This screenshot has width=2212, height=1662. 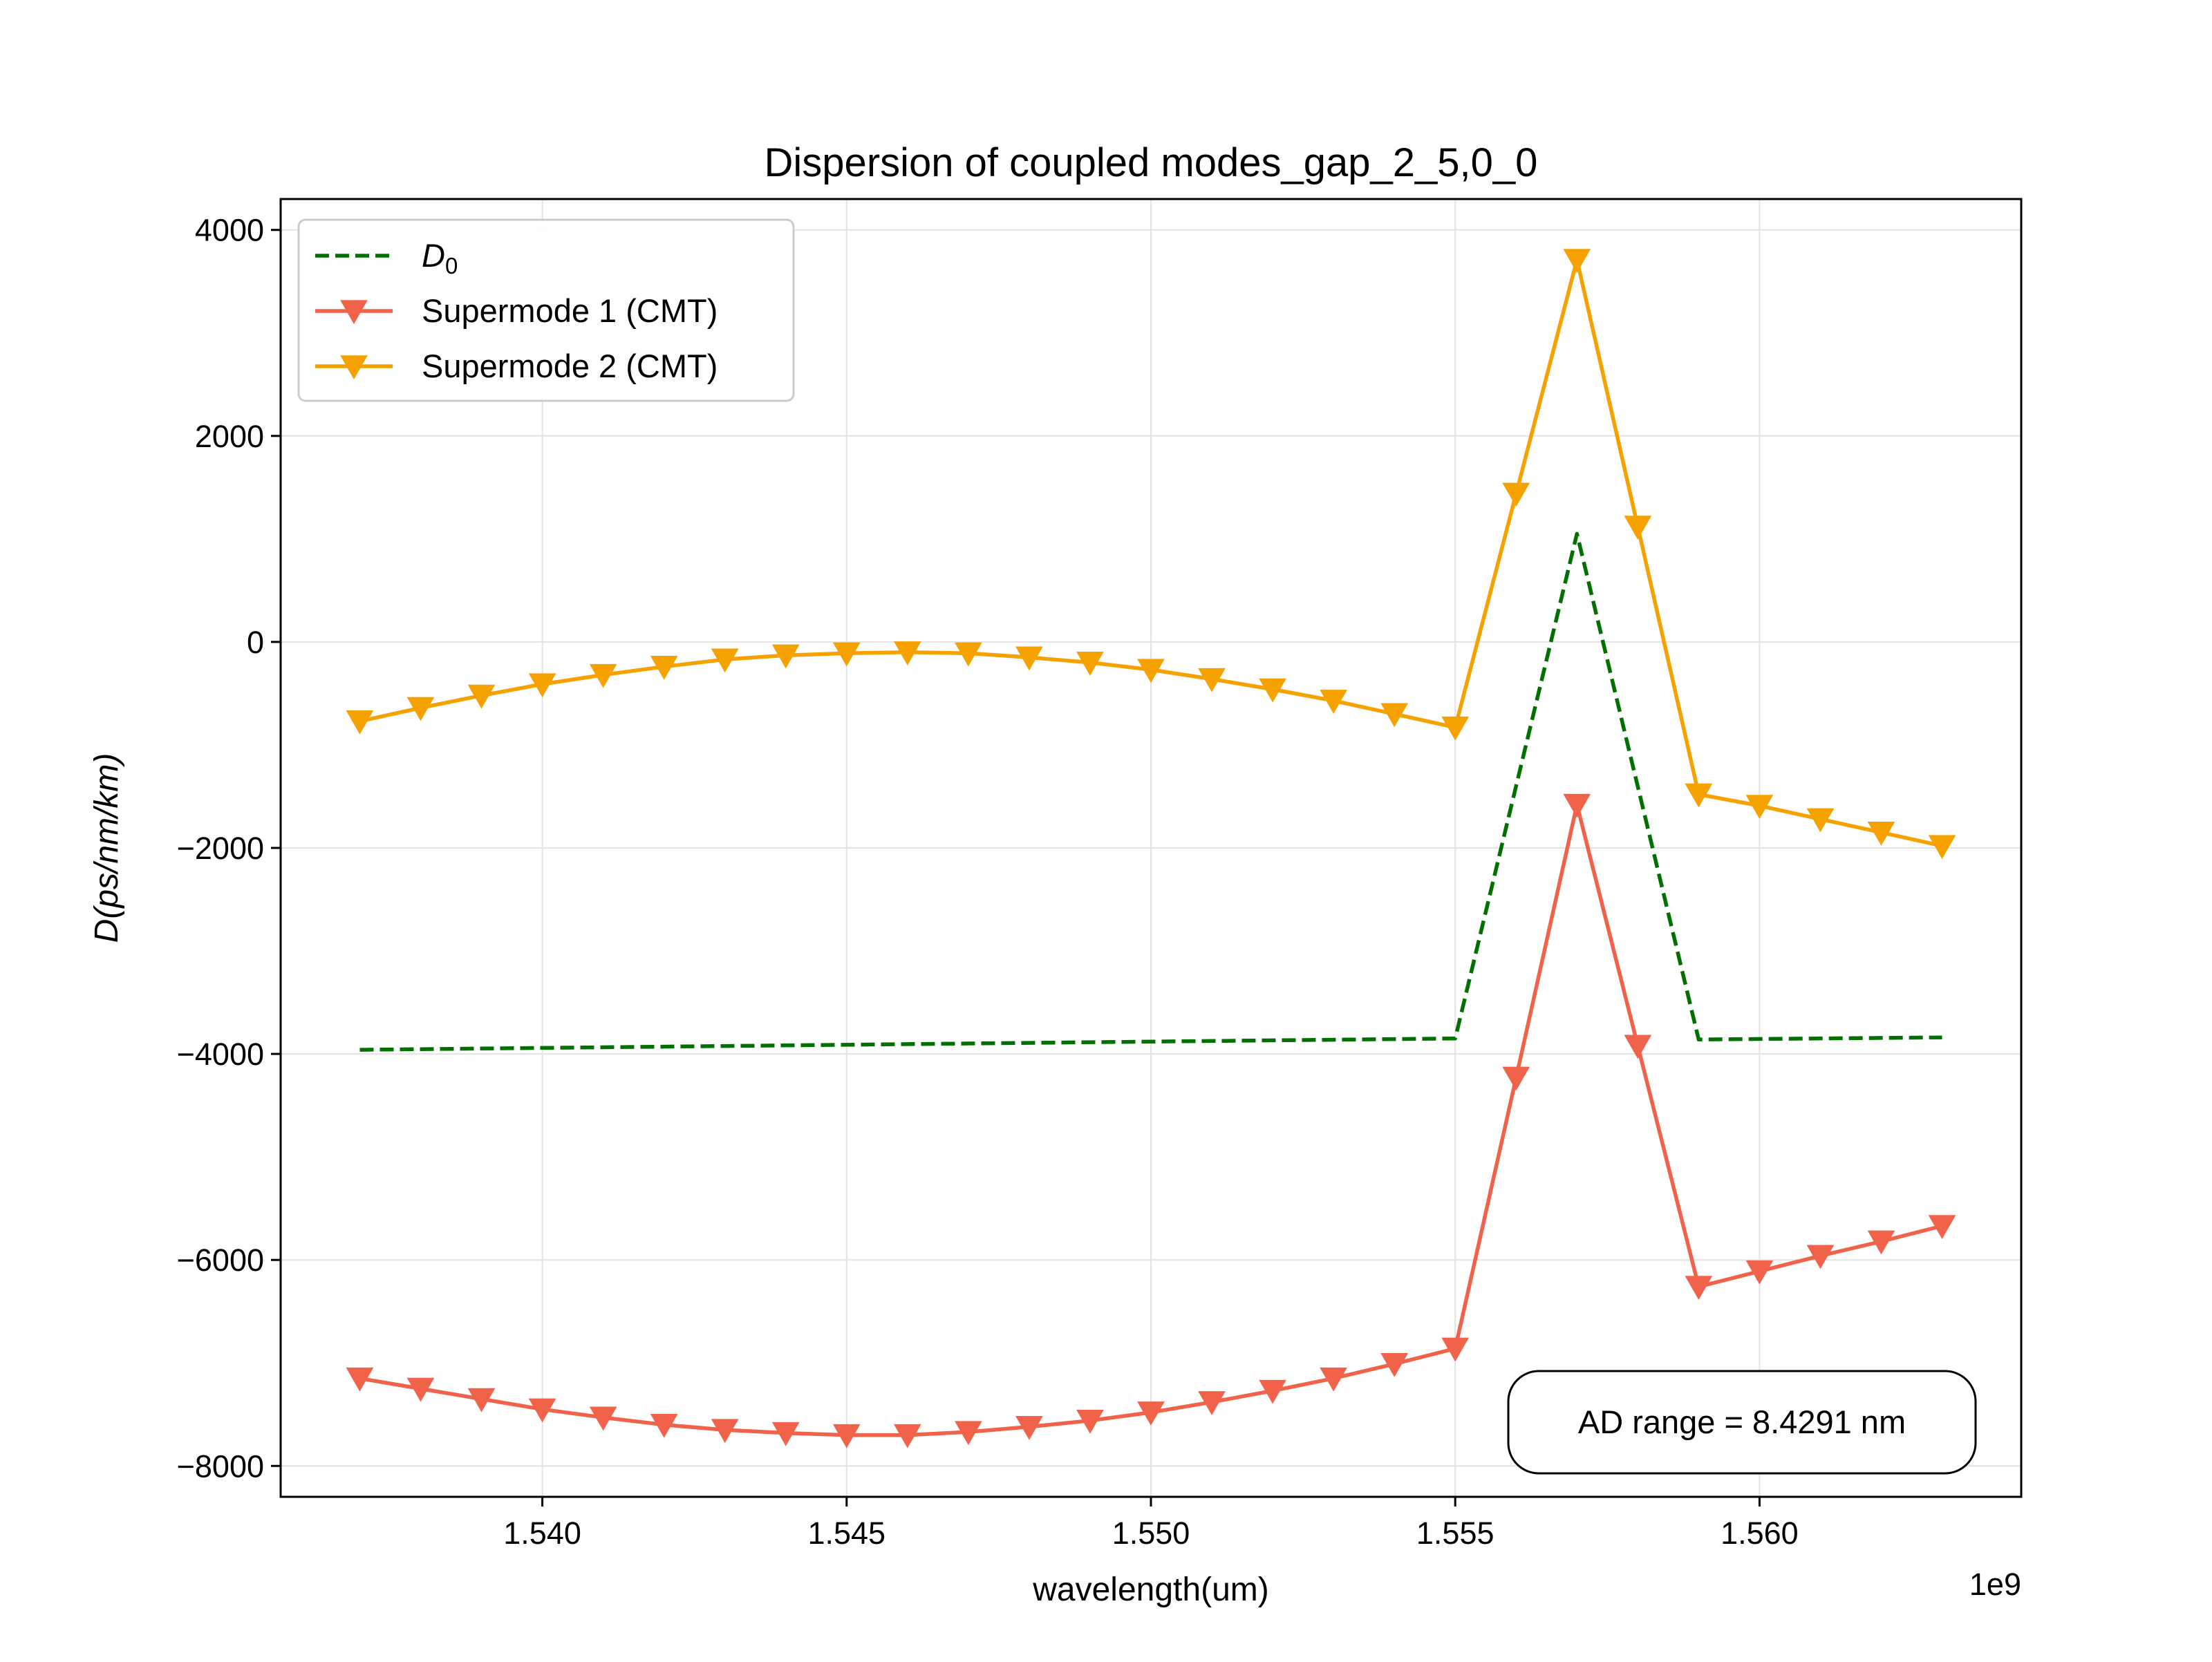 What do you see at coordinates (1455, 1533) in the screenshot?
I see `x-tick-label: 1.555` at bounding box center [1455, 1533].